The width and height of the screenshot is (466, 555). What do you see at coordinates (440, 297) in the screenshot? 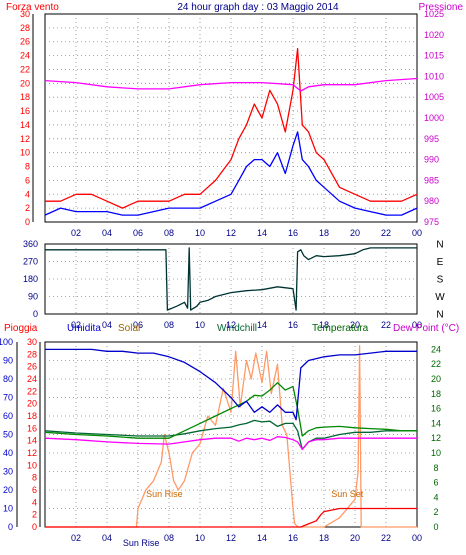
I see `direction-label-1: W` at bounding box center [440, 297].